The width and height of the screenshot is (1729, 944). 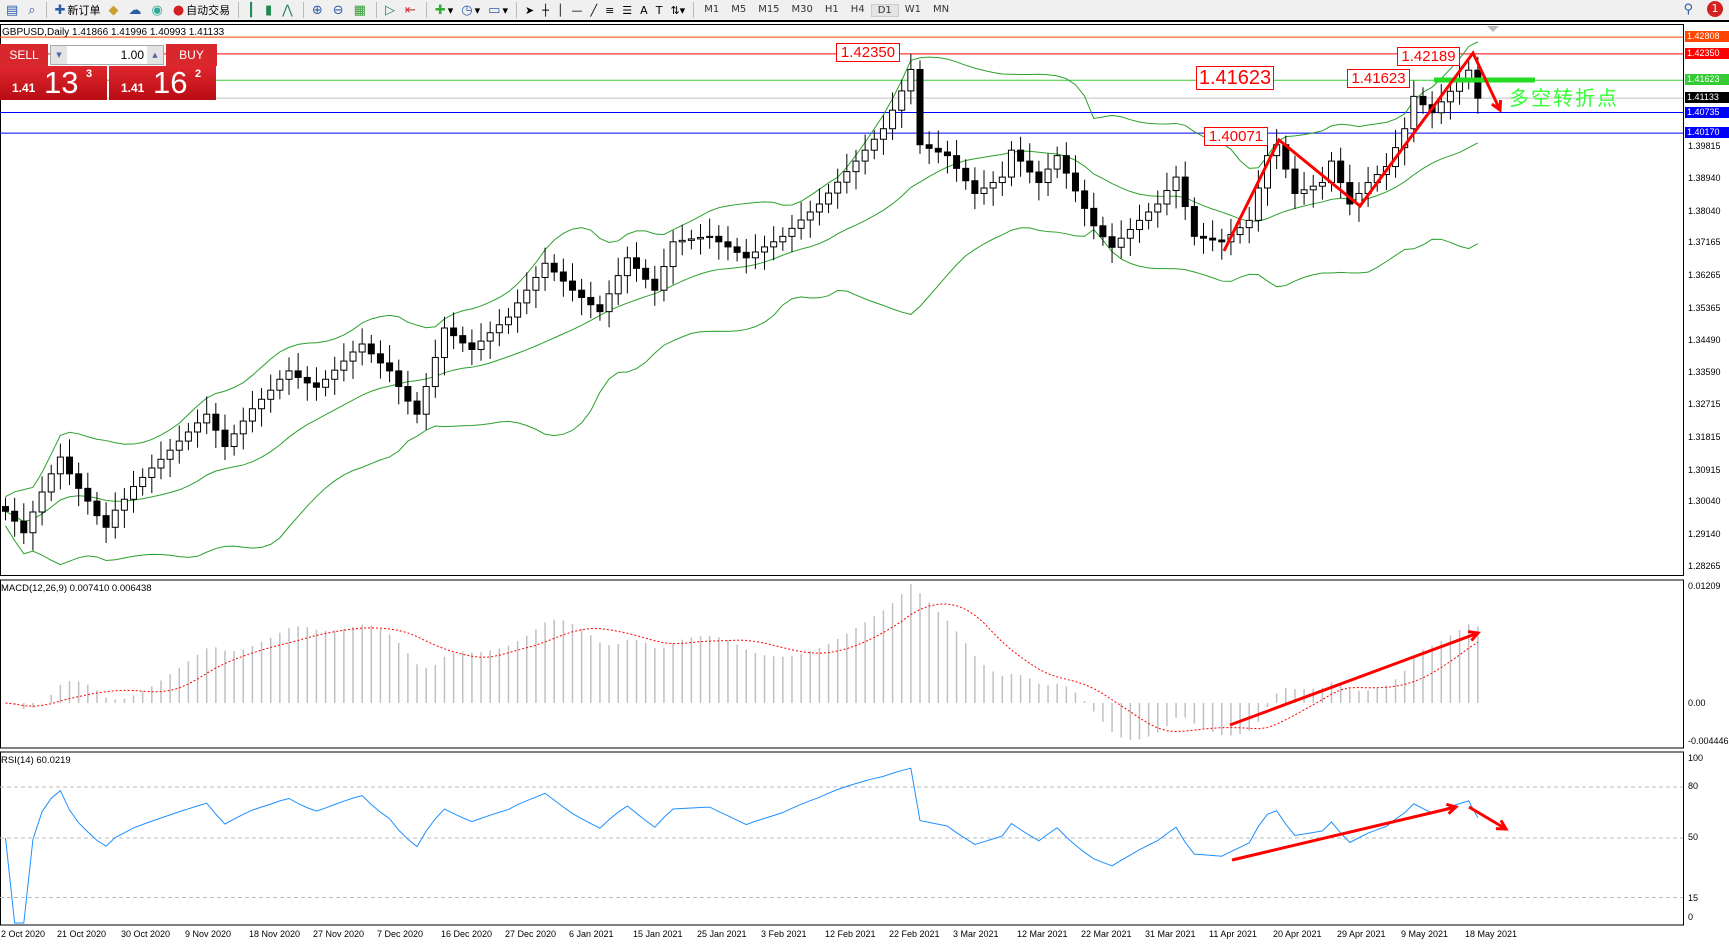 I want to click on timeframe-d1: D1, so click(x=884, y=10).